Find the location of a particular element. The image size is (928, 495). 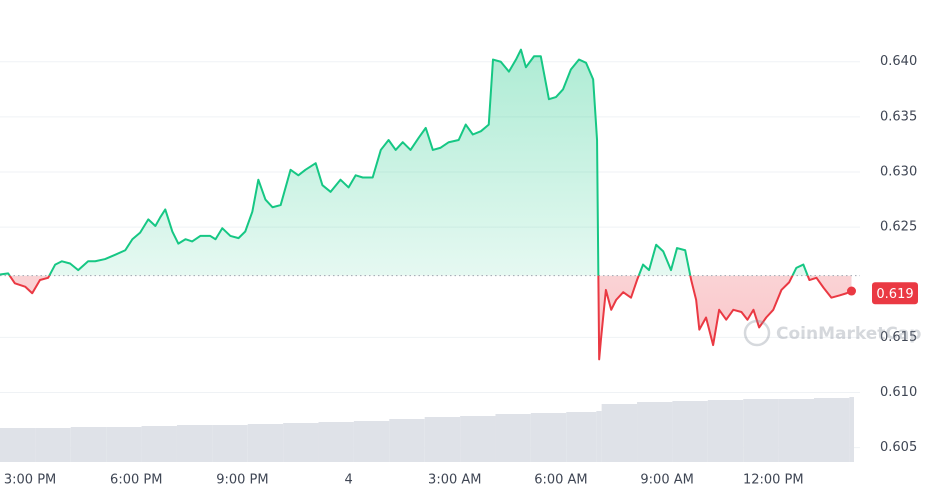

y-tick-label: 0.625 is located at coordinates (898, 227).